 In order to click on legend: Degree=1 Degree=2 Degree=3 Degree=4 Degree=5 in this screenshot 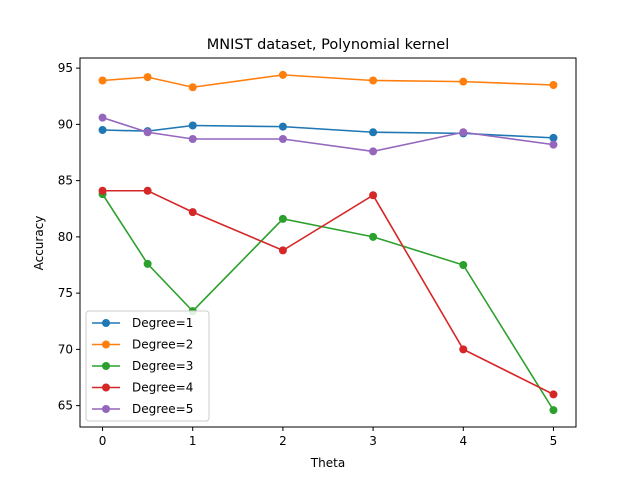, I will do `click(147, 366)`.